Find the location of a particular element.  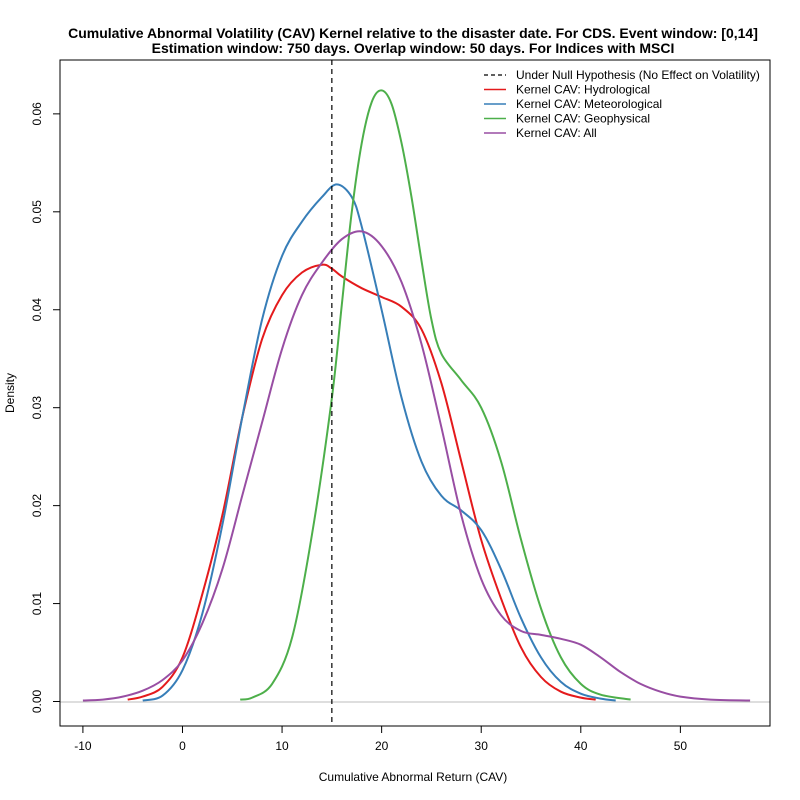

x-tick-label: 30 is located at coordinates (482, 746).